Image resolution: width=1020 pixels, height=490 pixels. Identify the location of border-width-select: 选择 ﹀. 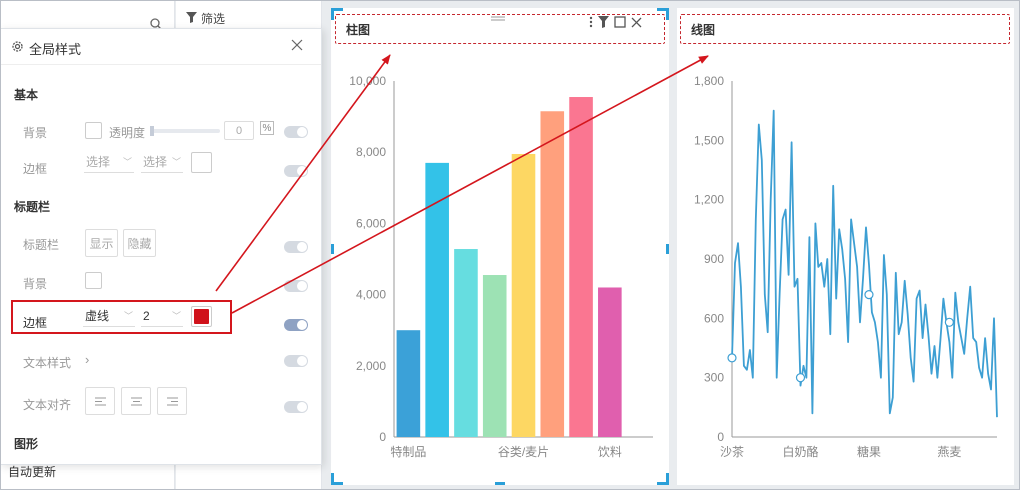
(162, 162).